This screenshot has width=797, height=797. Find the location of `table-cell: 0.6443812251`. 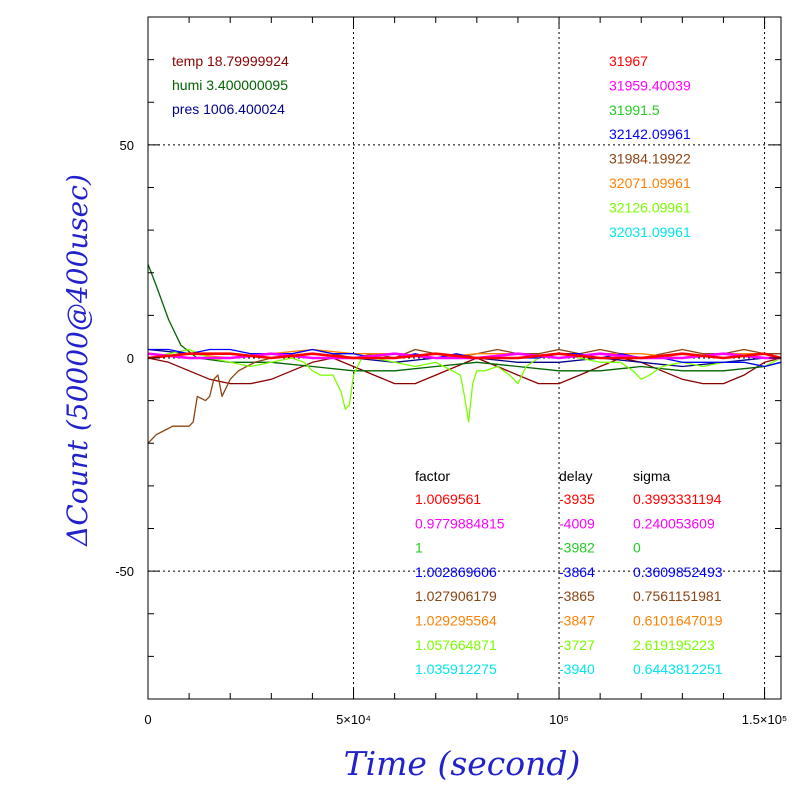

table-cell: 0.6443812251 is located at coordinates (678, 669).